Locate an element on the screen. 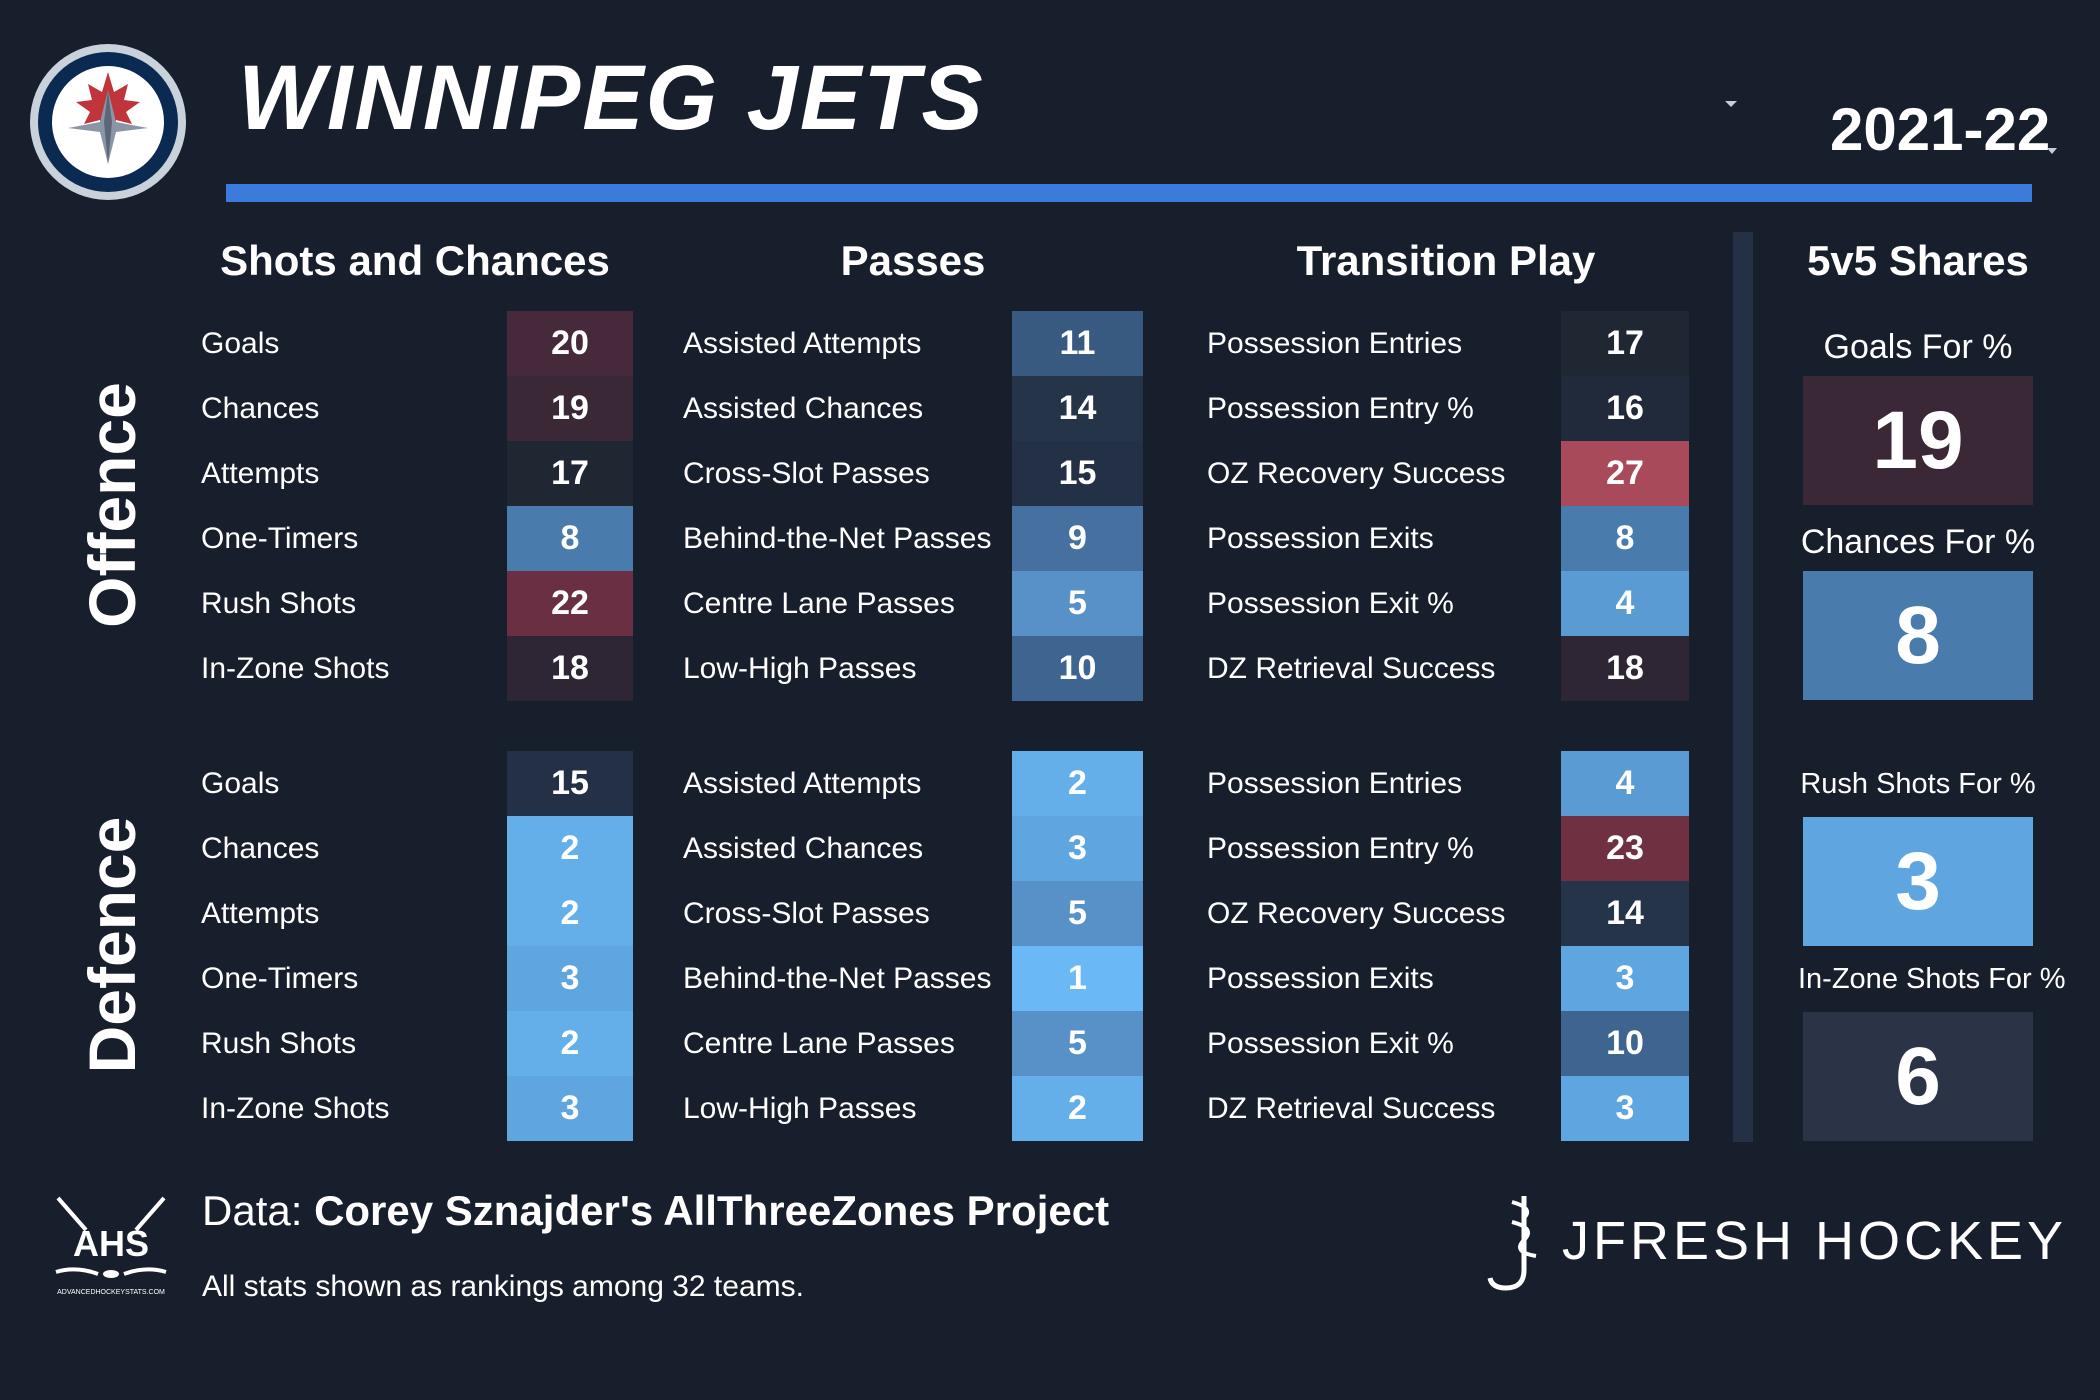 This screenshot has height=1400, width=2100. side-label-offence: Offence is located at coordinates (112, 505).